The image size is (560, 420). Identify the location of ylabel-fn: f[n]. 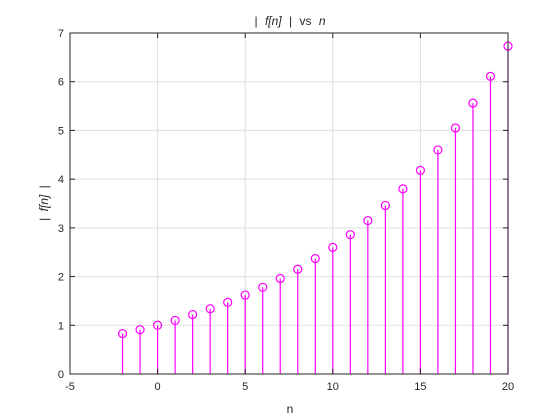
(44, 202).